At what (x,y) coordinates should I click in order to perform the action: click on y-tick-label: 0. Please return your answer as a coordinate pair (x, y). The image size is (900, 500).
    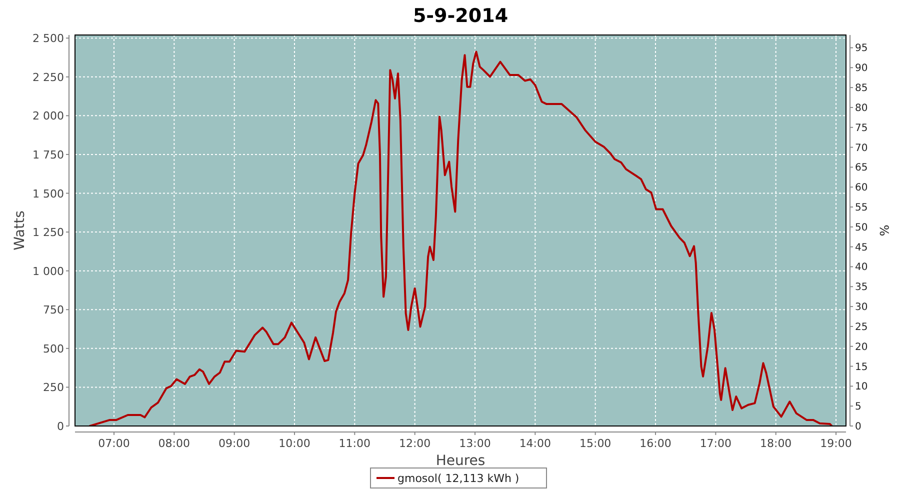
    Looking at the image, I should click on (60, 426).